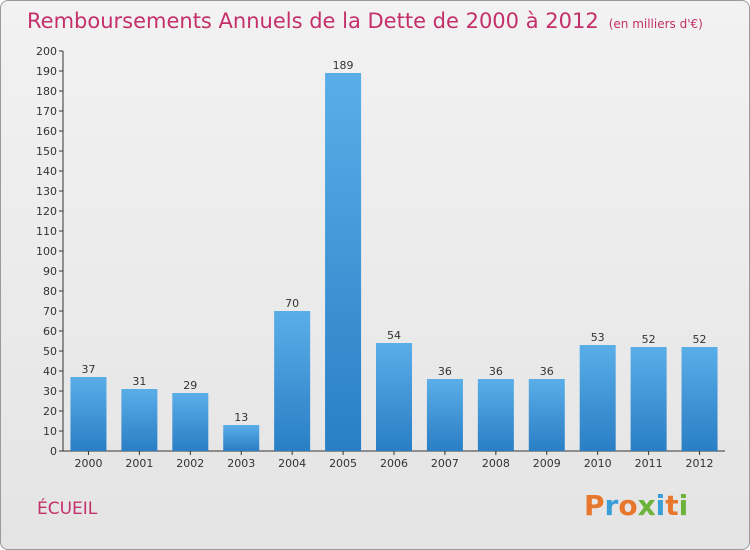 The image size is (750, 550). What do you see at coordinates (190, 463) in the screenshot?
I see `x-tick-label: 2002` at bounding box center [190, 463].